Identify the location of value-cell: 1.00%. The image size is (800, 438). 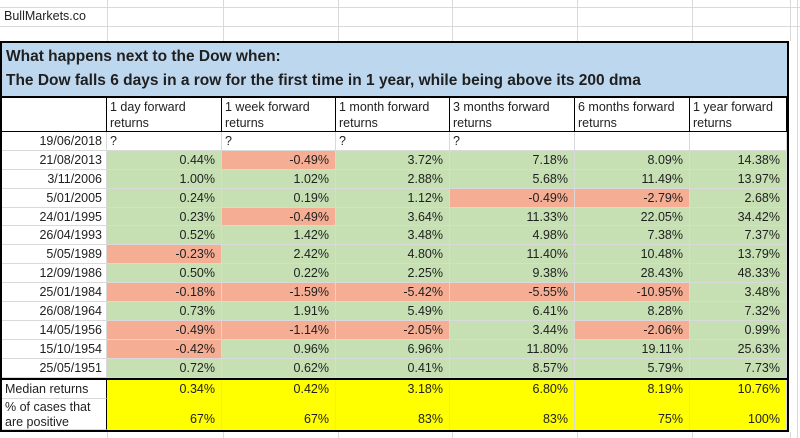
(164, 179).